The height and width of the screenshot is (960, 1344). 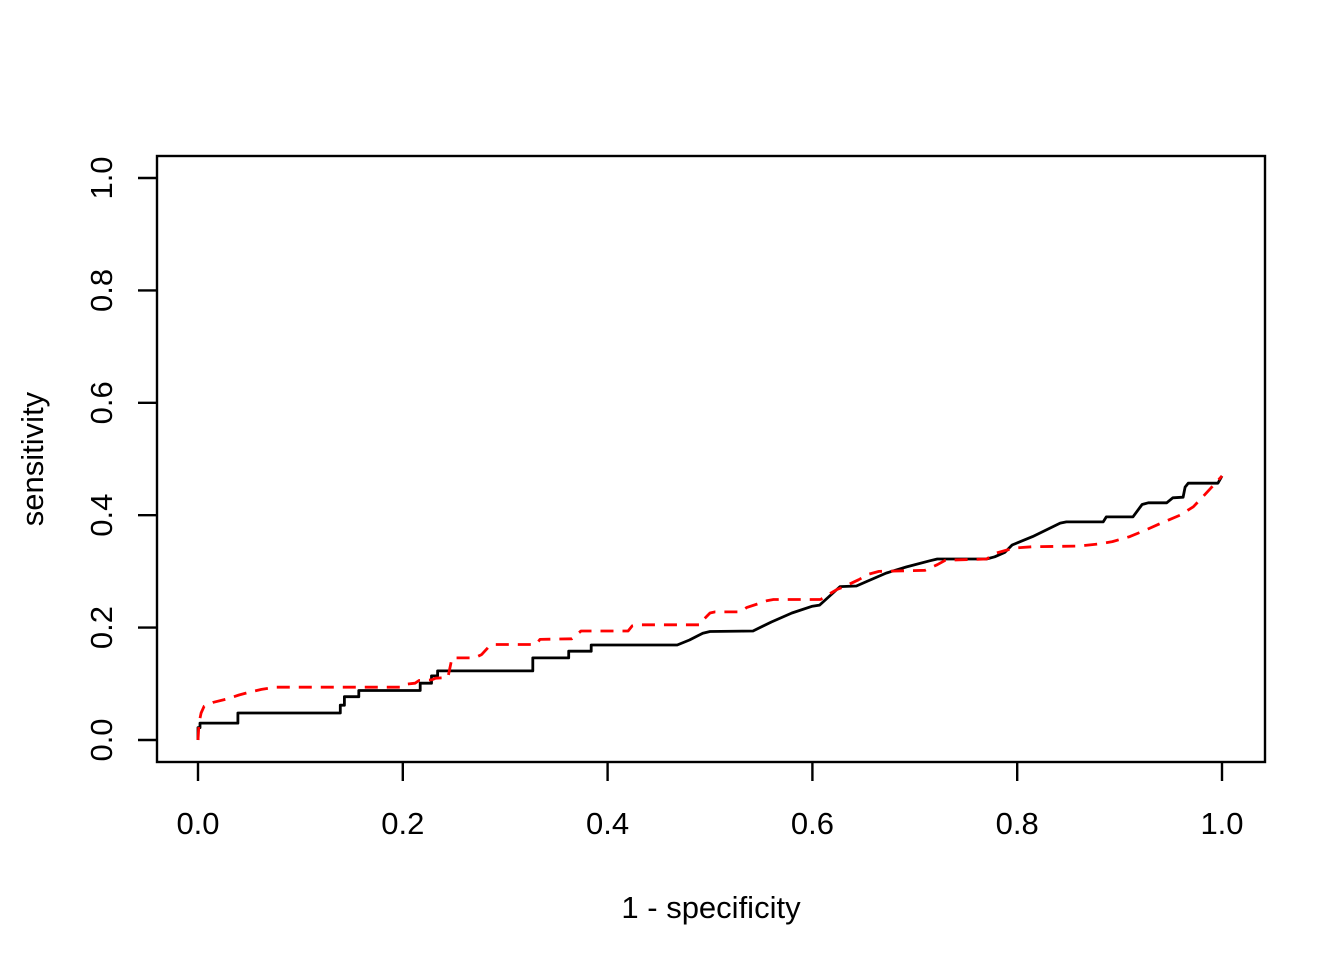 What do you see at coordinates (197, 823) in the screenshot?
I see `x-tick-label: 0.0` at bounding box center [197, 823].